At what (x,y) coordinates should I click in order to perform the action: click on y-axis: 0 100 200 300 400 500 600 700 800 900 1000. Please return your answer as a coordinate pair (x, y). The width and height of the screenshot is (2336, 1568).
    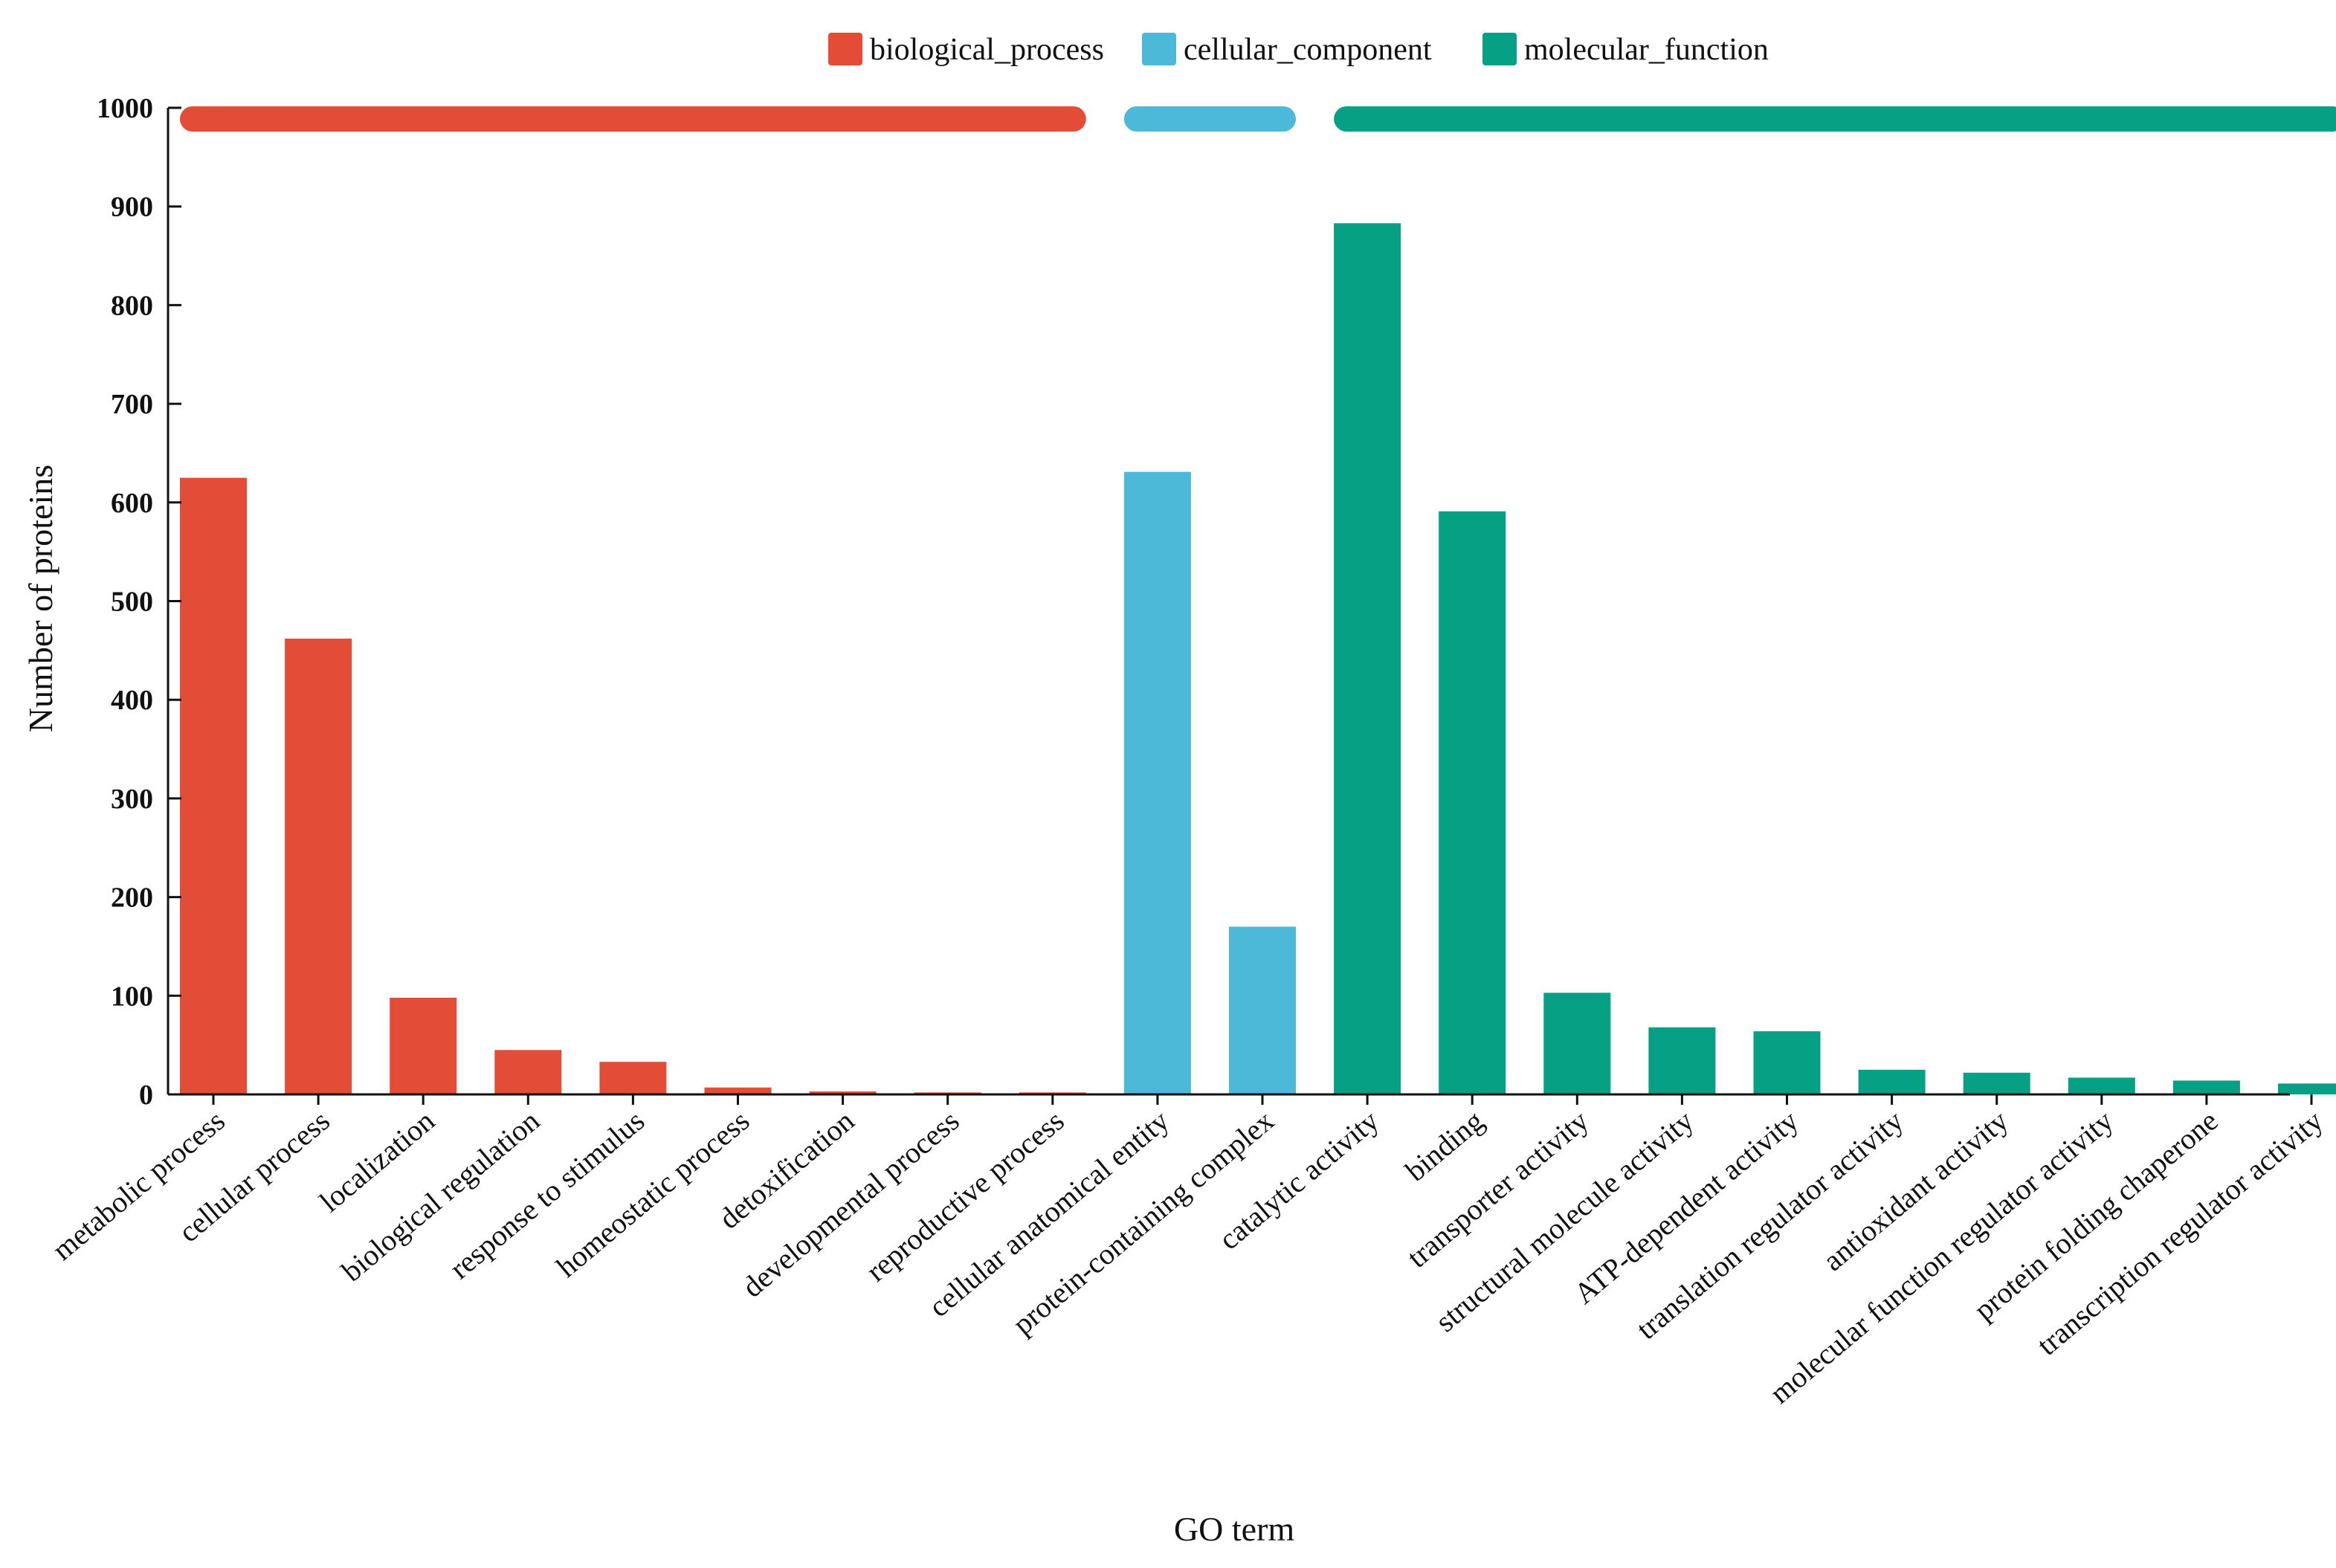
    Looking at the image, I should click on (139, 602).